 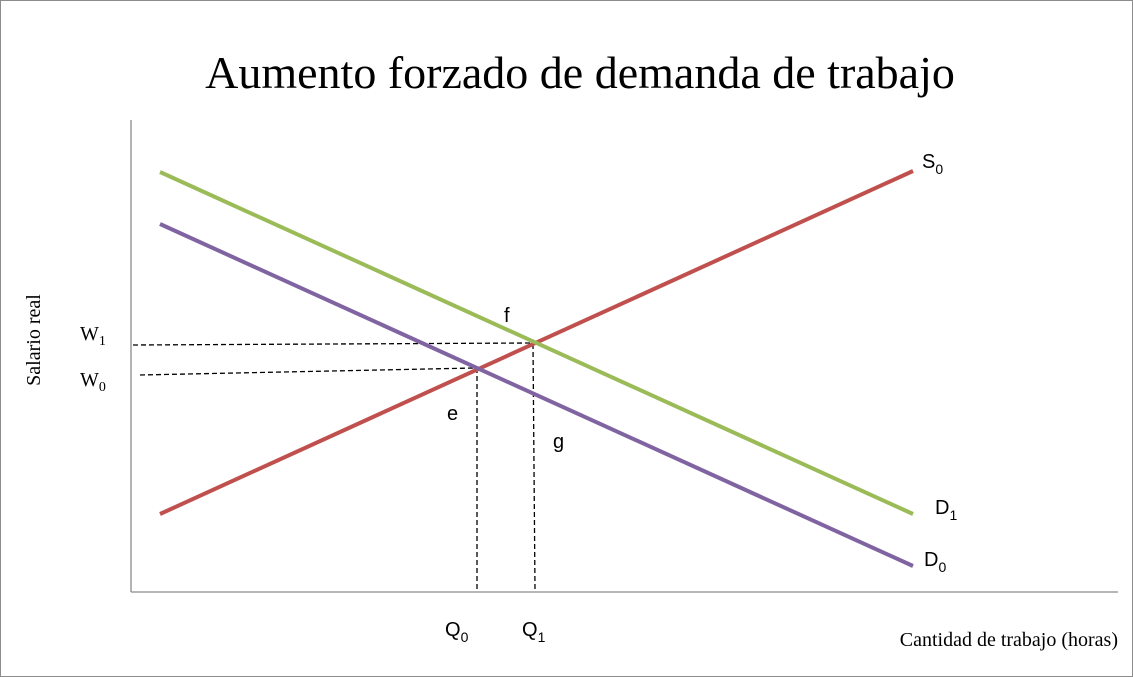 I want to click on point-label: e, so click(x=452, y=414).